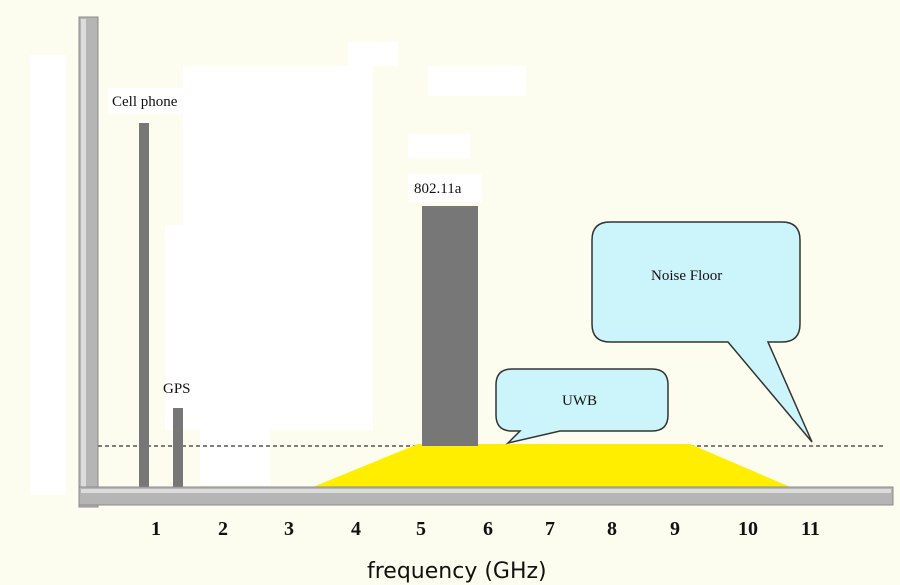 The image size is (900, 585). What do you see at coordinates (438, 189) in the screenshot?
I see `wifi-802-11a-label: 802.11a` at bounding box center [438, 189].